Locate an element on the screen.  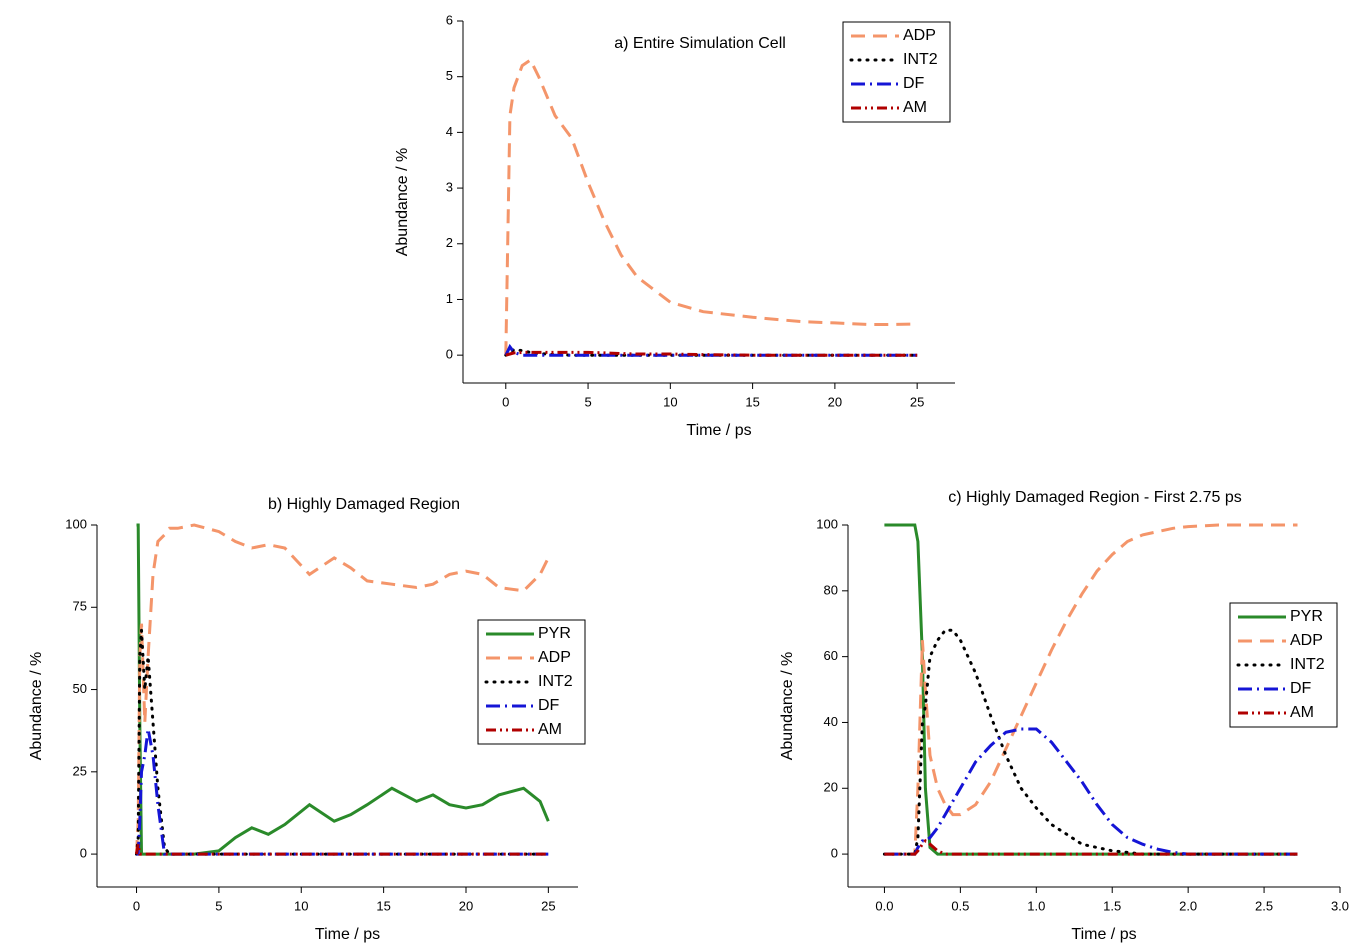
y-tick-label: 6 is located at coordinates (449, 19).